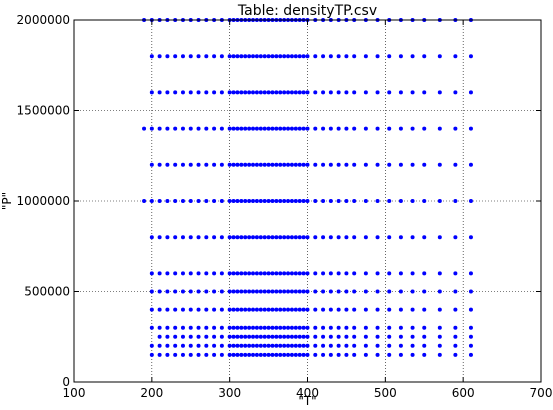 The width and height of the screenshot is (553, 410). What do you see at coordinates (229, 393) in the screenshot?
I see `x-tick-label: 300` at bounding box center [229, 393].